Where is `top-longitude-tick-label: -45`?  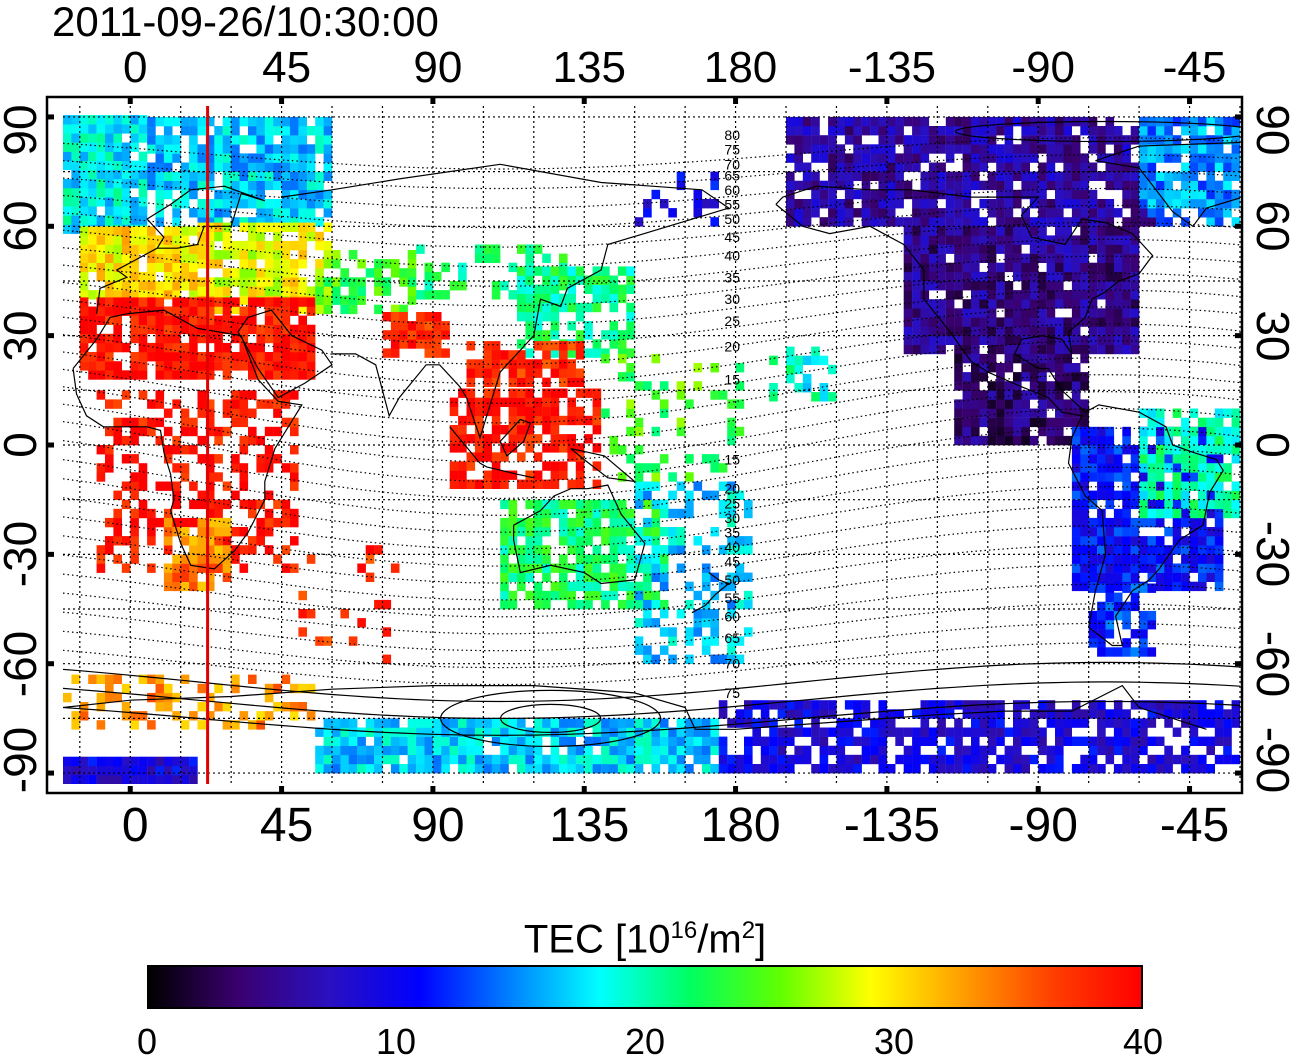
top-longitude-tick-label: -45 is located at coordinates (1194, 67).